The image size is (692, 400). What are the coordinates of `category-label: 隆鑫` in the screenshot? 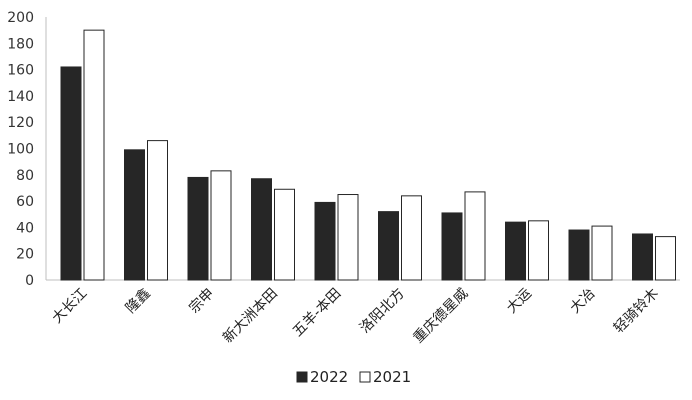 It's located at (138, 301).